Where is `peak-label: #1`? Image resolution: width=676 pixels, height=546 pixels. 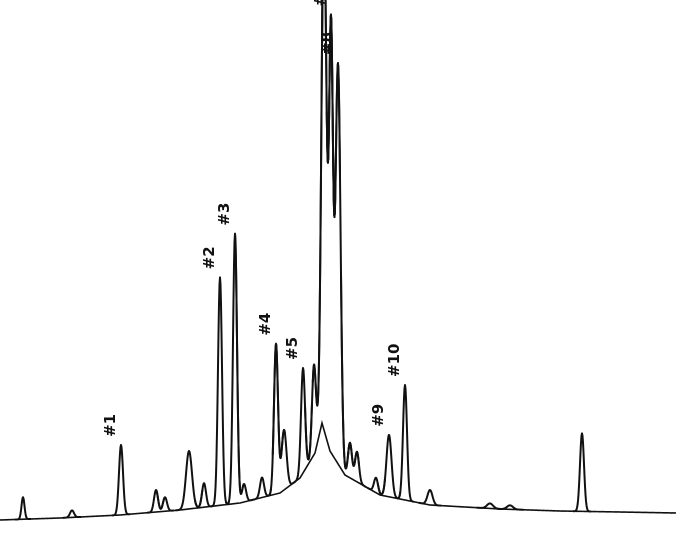 peak-label: #1 is located at coordinates (110, 425).